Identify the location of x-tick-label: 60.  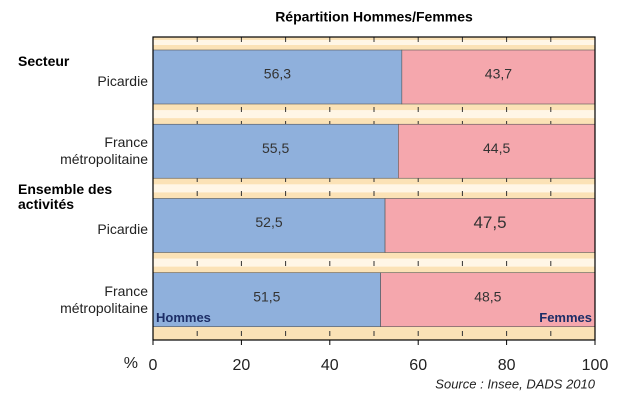
(418, 365).